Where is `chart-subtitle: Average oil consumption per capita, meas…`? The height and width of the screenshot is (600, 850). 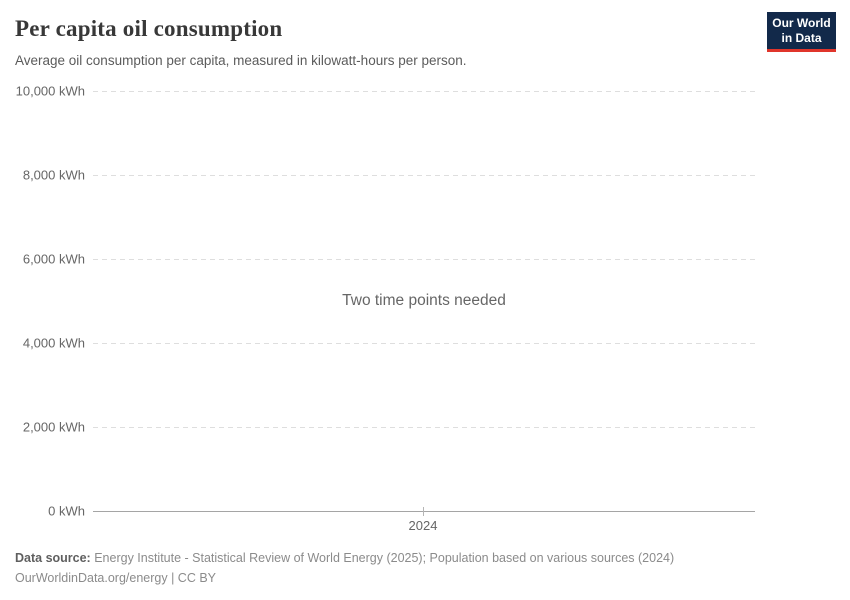
chart-subtitle: Average oil consumption per capita, meas… is located at coordinates (241, 60).